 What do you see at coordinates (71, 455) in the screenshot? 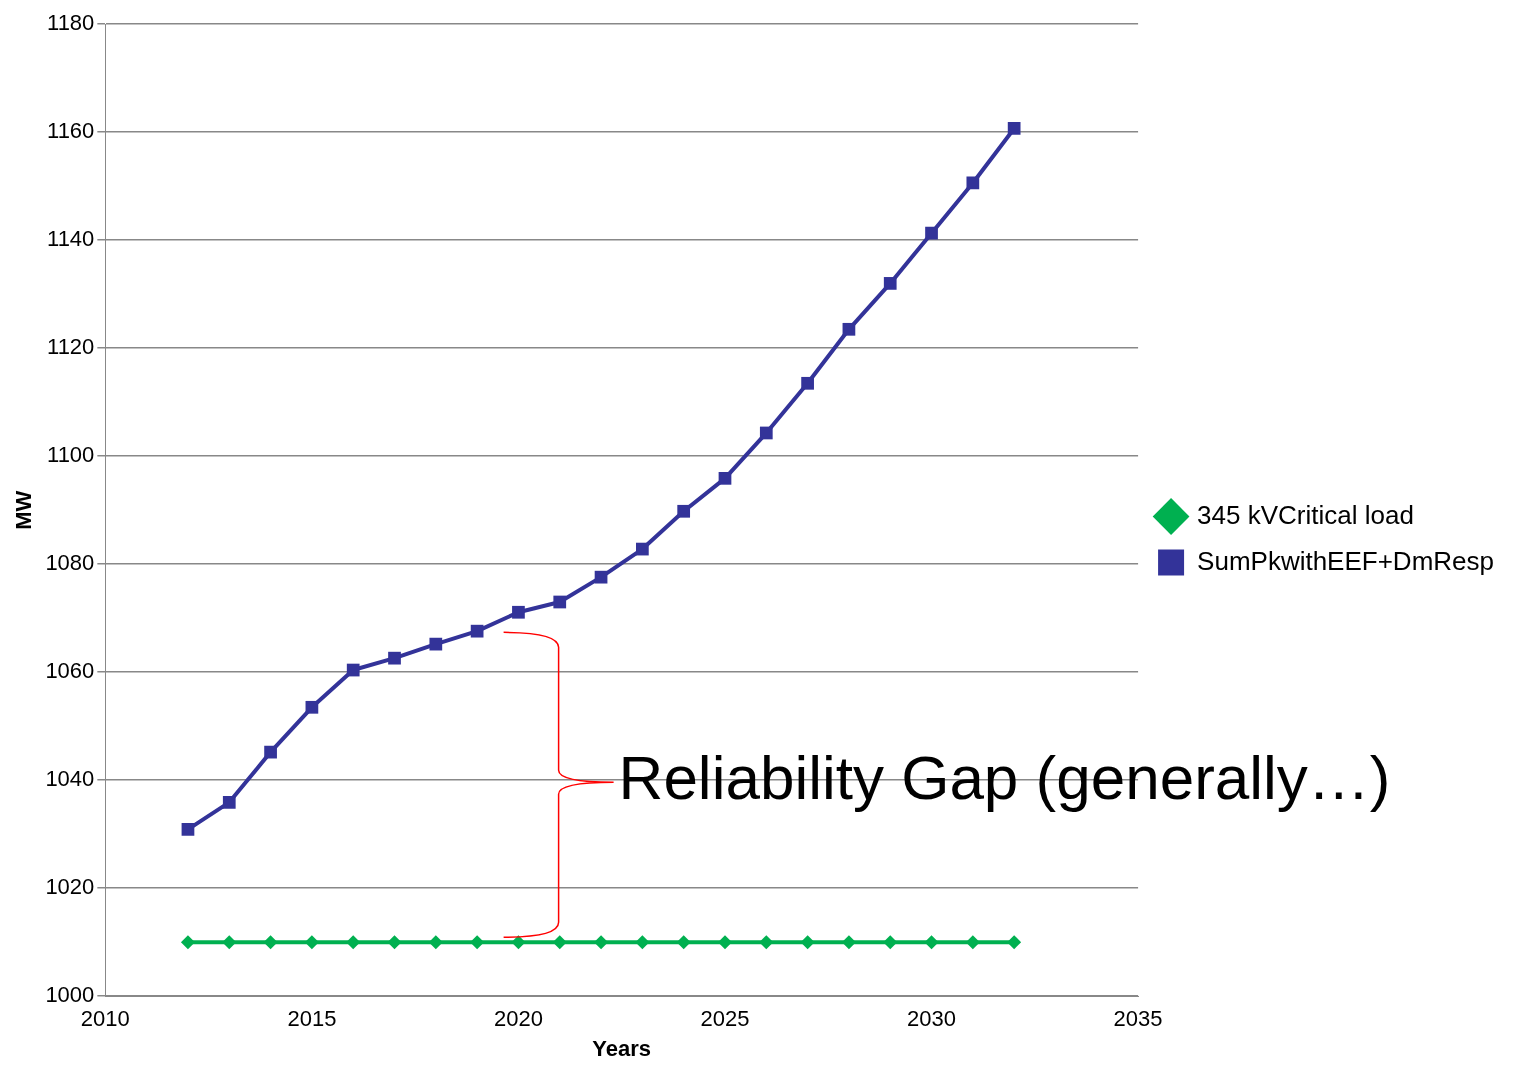
I see `y-tick-label: 1100` at bounding box center [71, 455].